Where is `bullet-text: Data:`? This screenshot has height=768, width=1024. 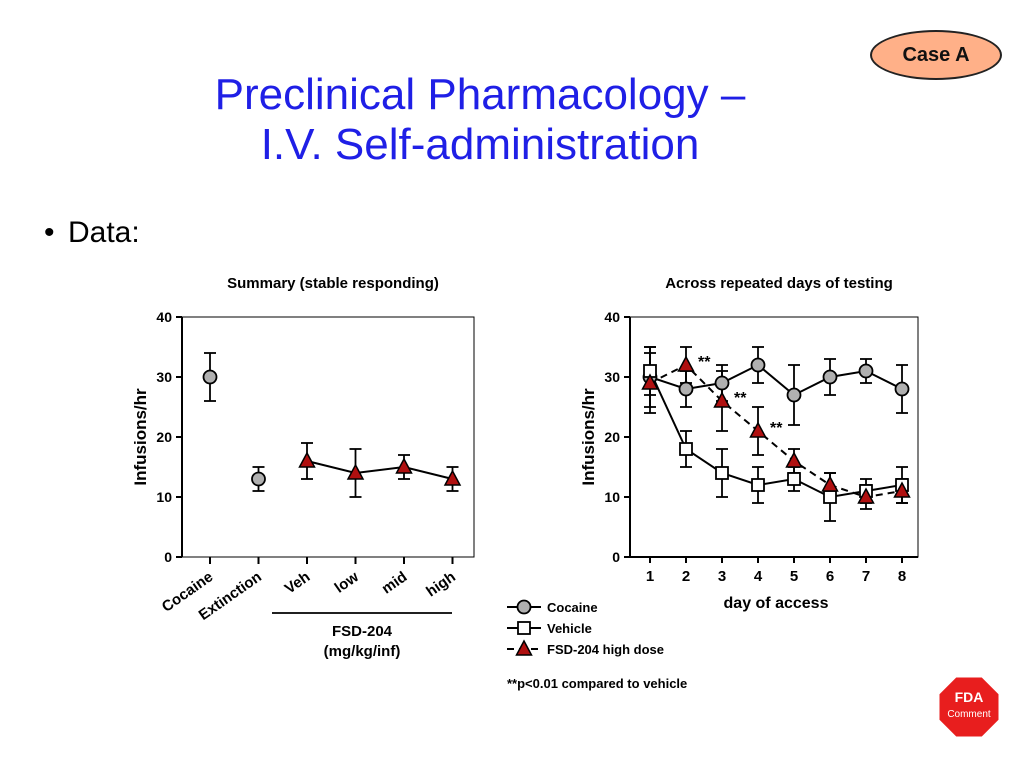
bullet-text: Data: is located at coordinates (104, 232).